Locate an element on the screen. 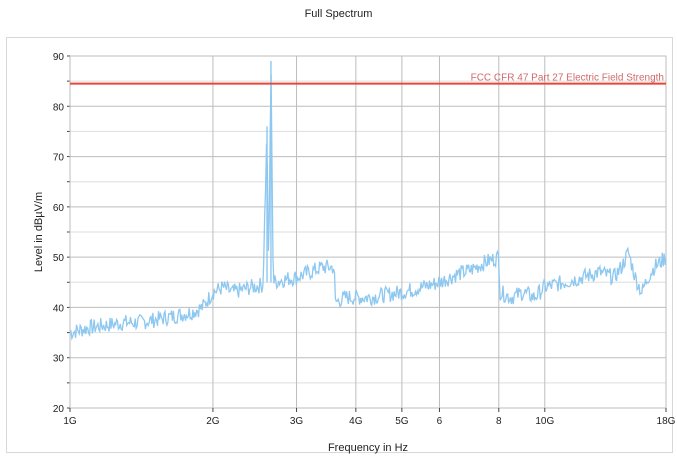  y-tick-label: 20 is located at coordinates (59, 409).